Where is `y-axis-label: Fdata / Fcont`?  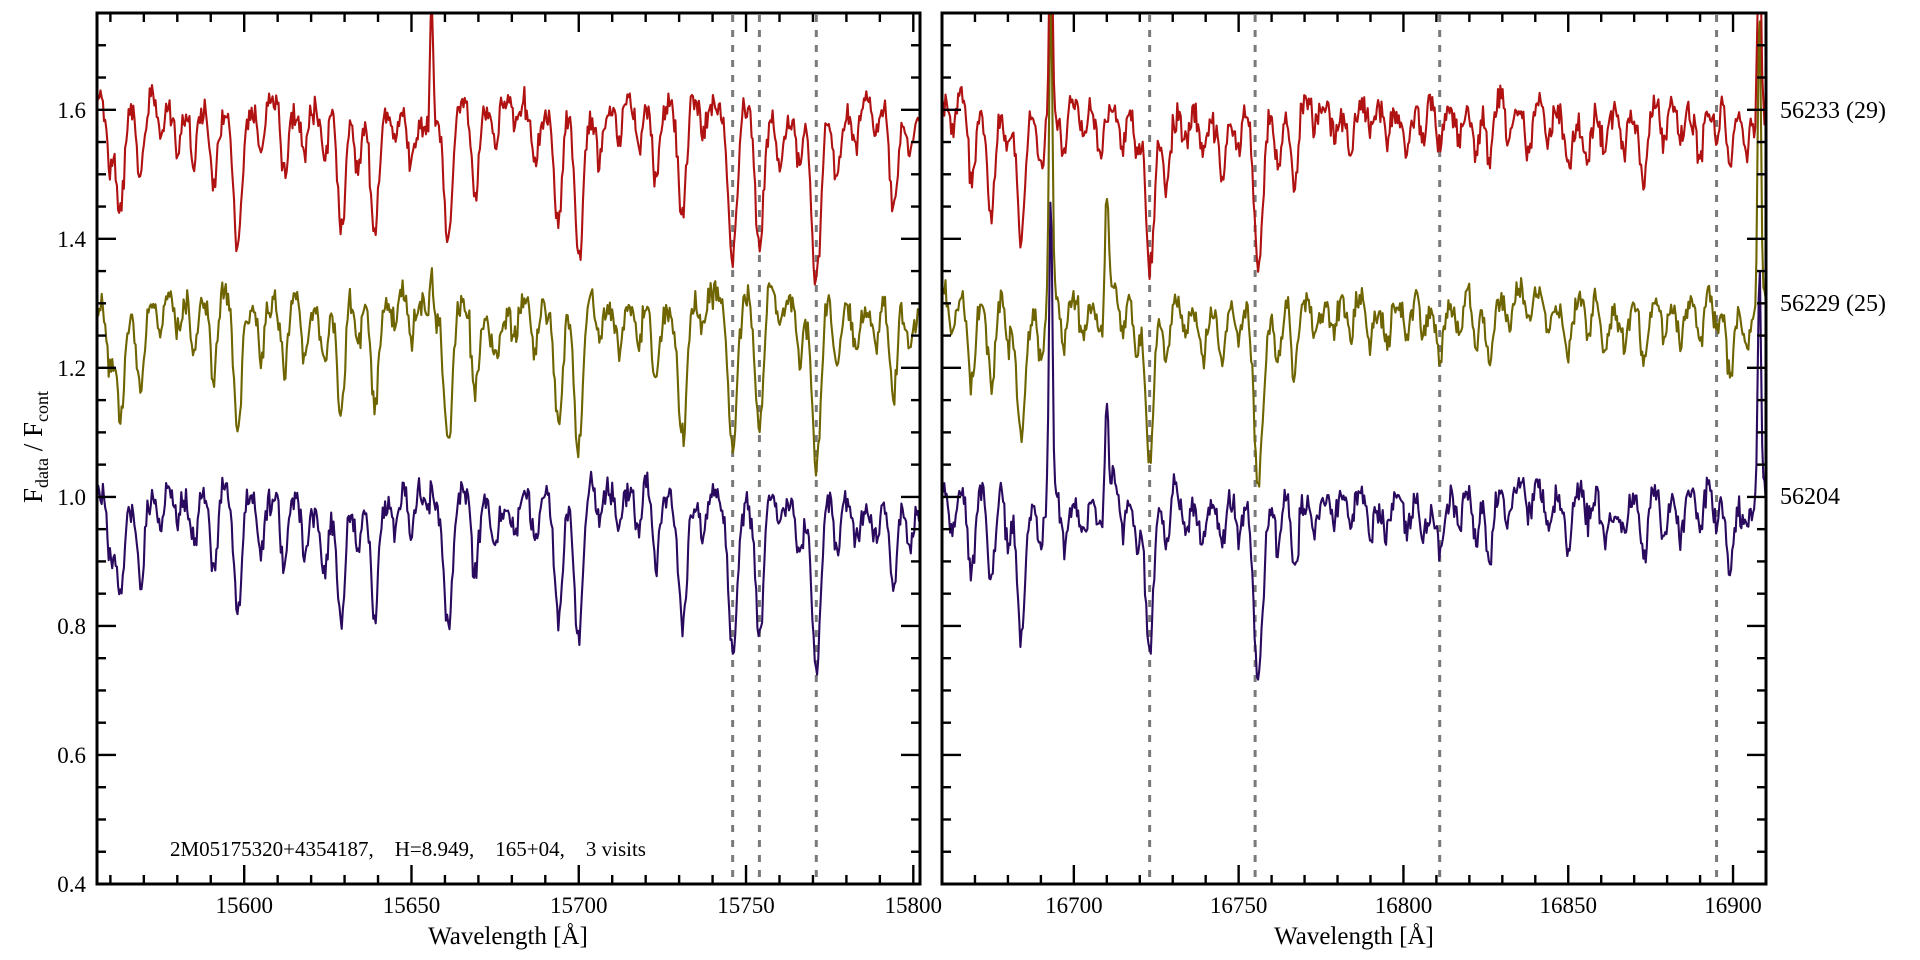 y-axis-label: Fdata / Fcont is located at coordinates (35, 447).